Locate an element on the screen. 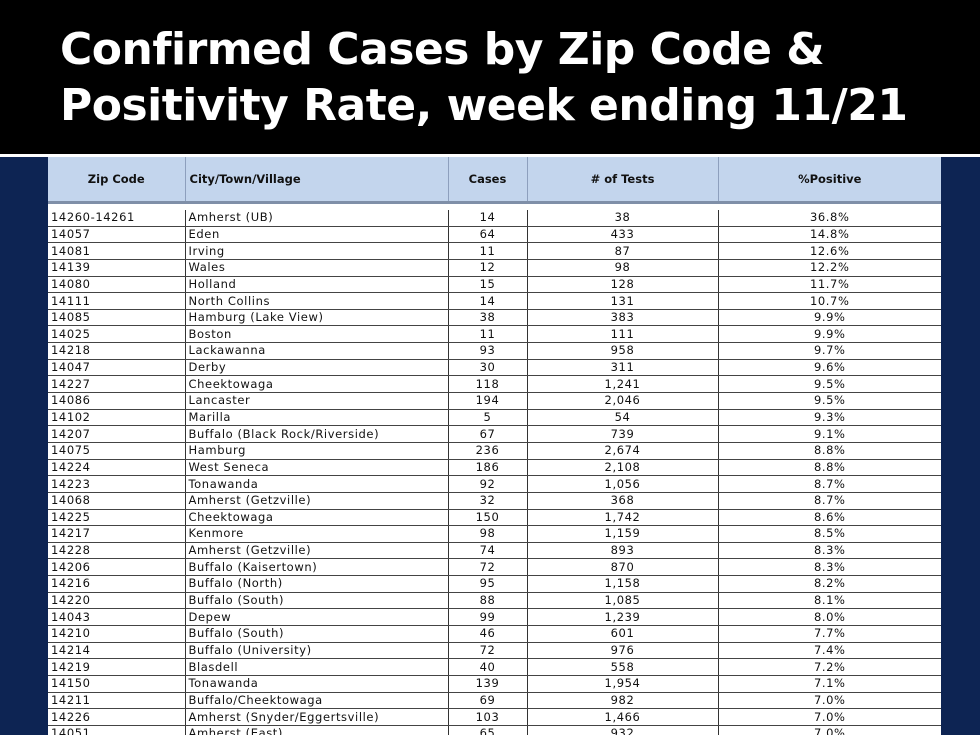  cell-positive: 9.1% is located at coordinates (829, 434).